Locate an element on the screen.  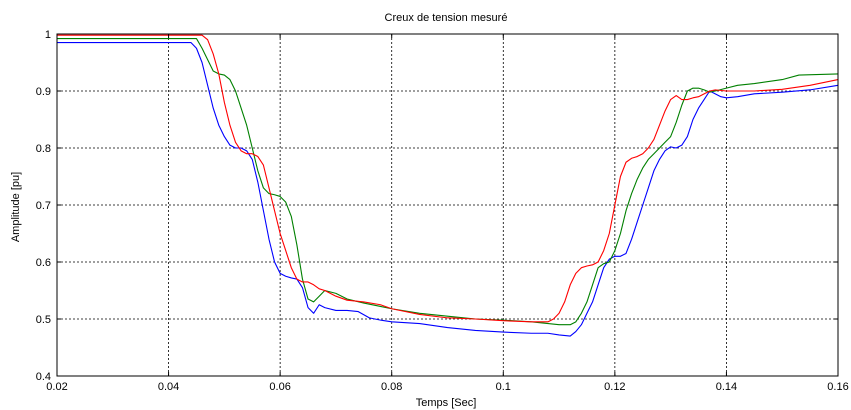
y-tick-label: 0.4 is located at coordinates (43, 377).